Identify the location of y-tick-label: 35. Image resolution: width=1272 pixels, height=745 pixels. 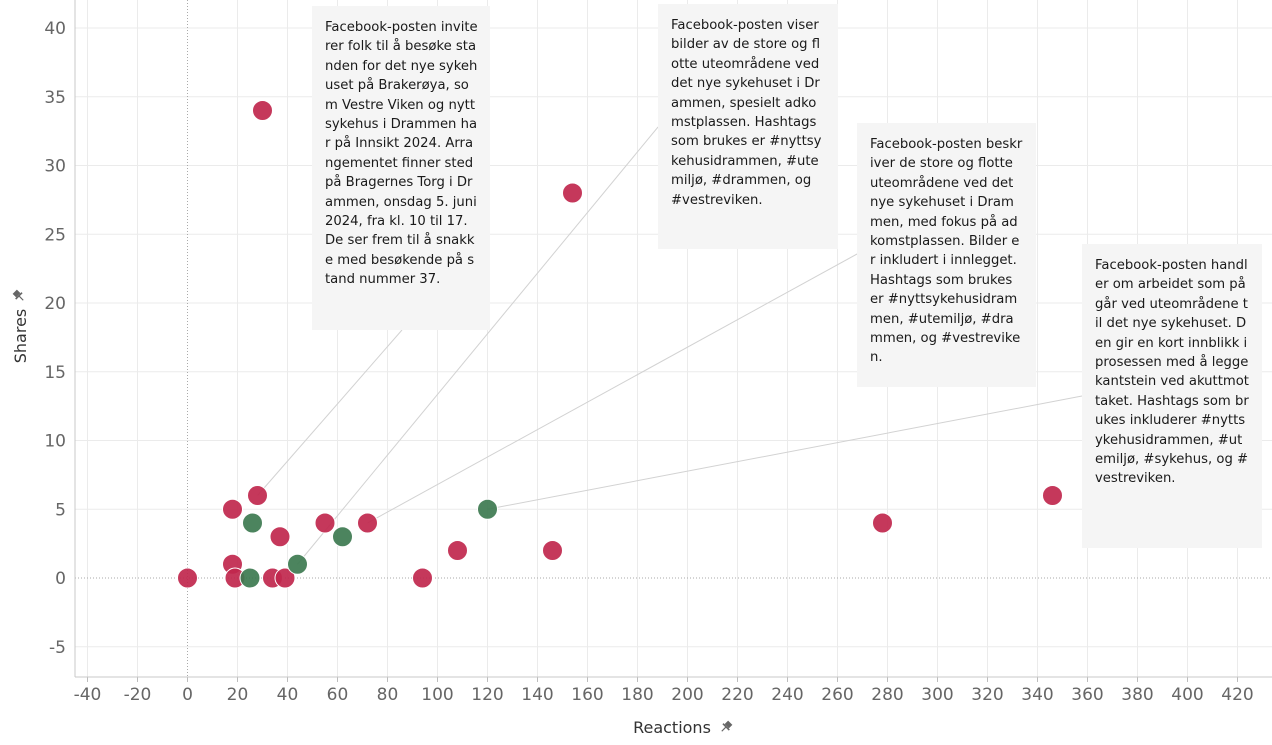
(55, 98).